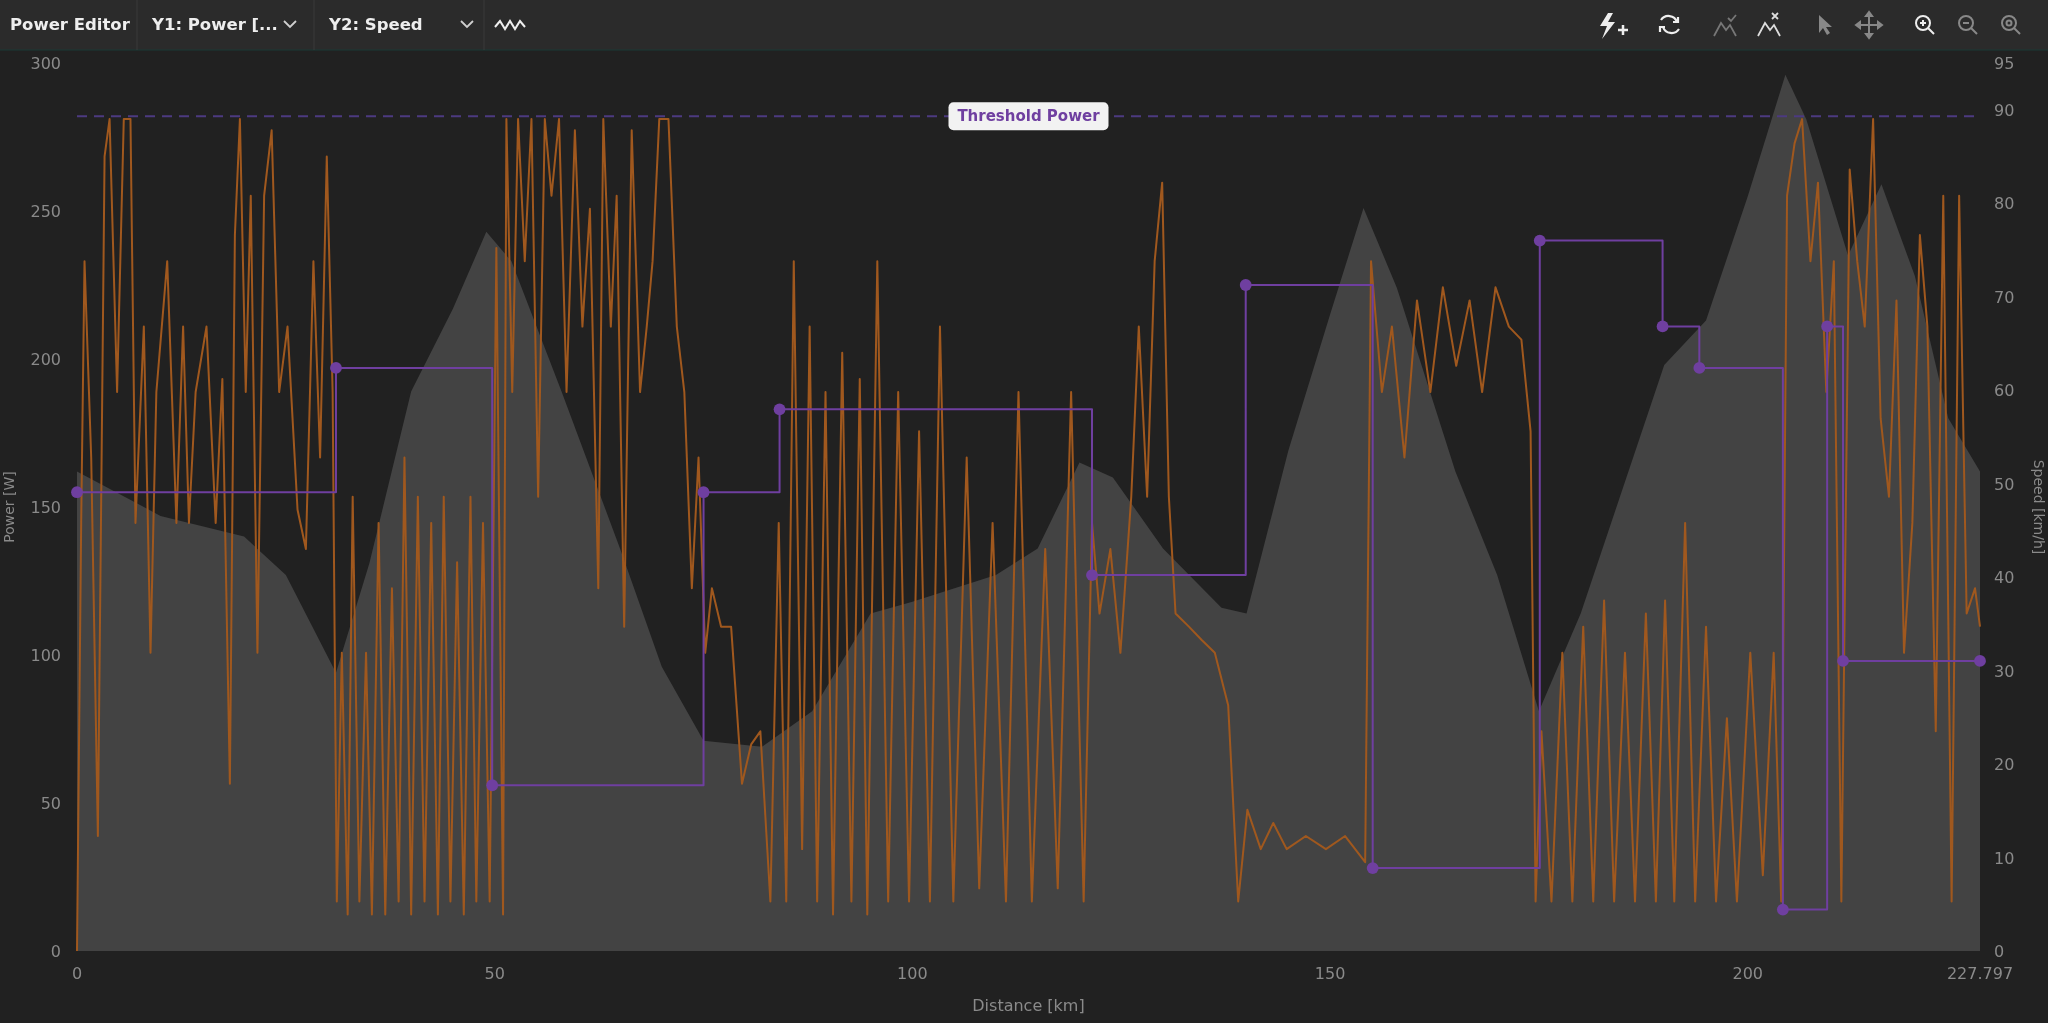 The image size is (2048, 1023). Describe the element at coordinates (2004, 484) in the screenshot. I see `y2-tick-label: 50` at that location.